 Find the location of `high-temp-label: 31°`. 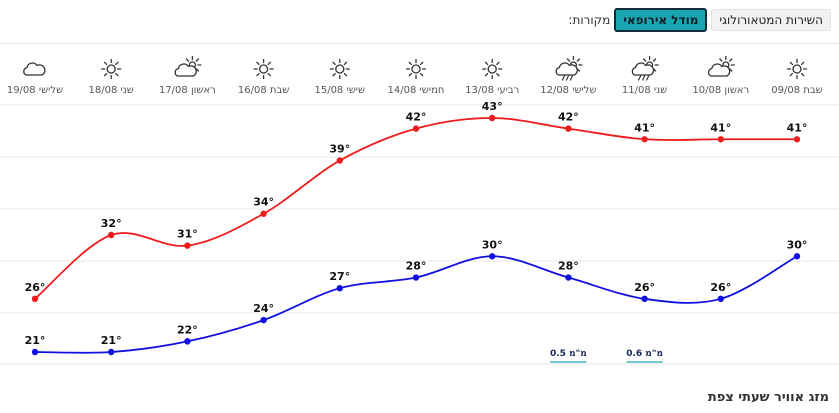

high-temp-label: 31° is located at coordinates (187, 234).